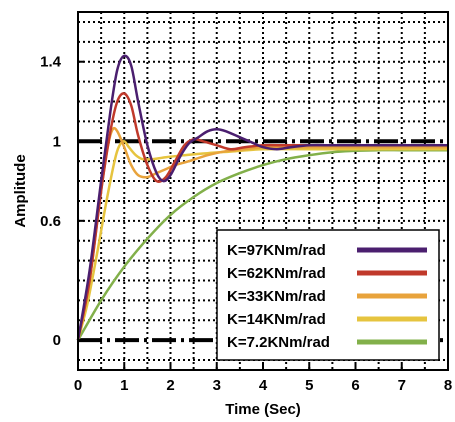  Describe the element at coordinates (276, 250) in the screenshot. I see `legend-label: K=97KNm/rad` at that location.